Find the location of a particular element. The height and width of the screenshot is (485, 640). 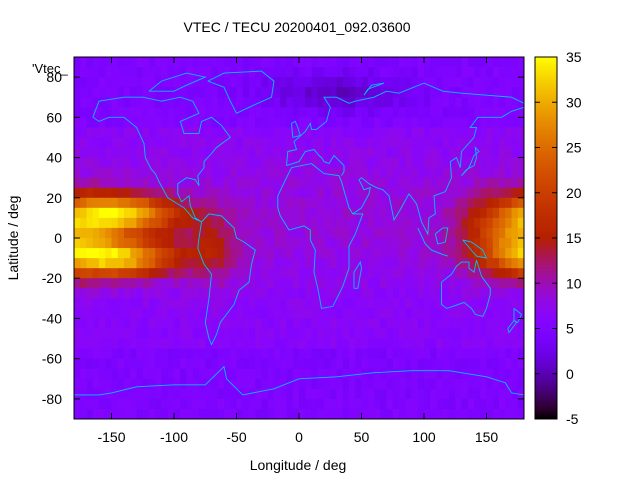

colorbar-tick-label: 20 is located at coordinates (574, 193).